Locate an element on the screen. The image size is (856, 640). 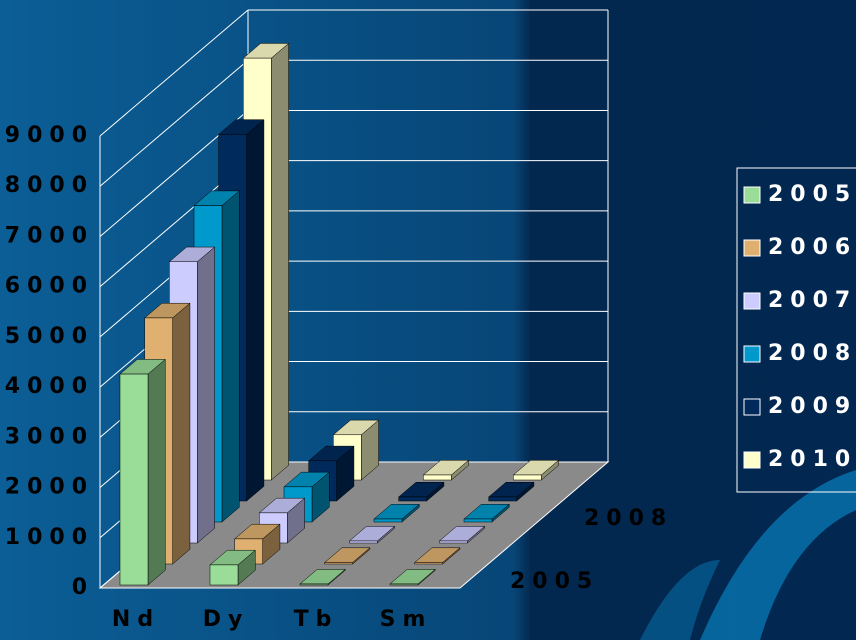
x-tick-label: Sm is located at coordinates (406, 619).